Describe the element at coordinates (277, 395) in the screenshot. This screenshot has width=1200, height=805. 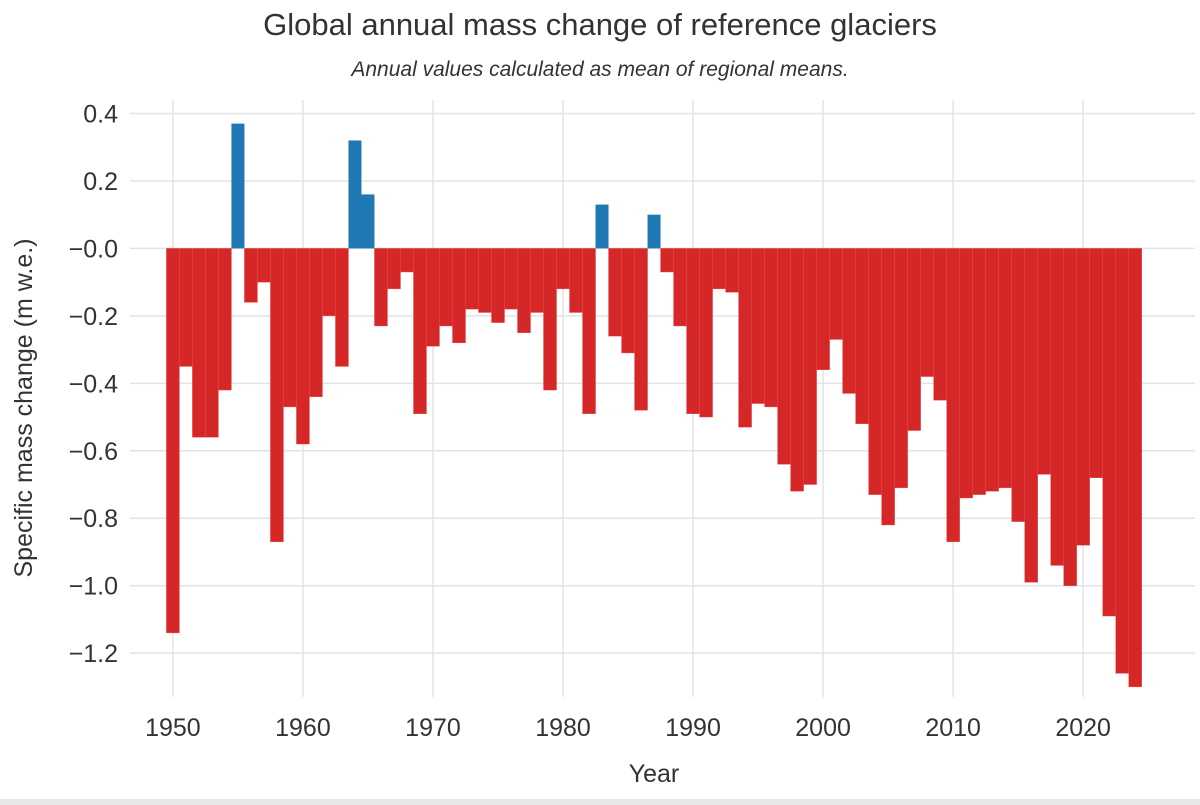
I see `bar-1958` at that location.